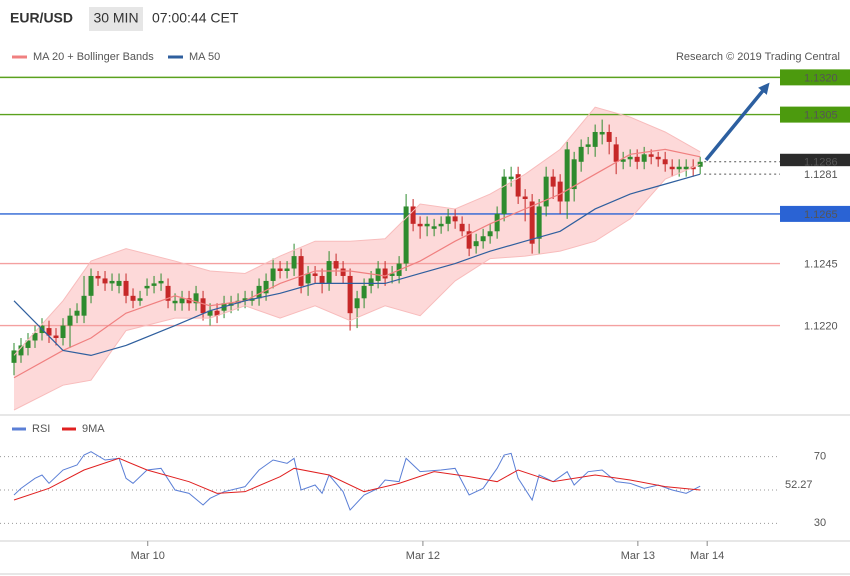 The height and width of the screenshot is (576, 850). Describe the element at coordinates (820, 523) in the screenshot. I see `y-tick-label: 30` at that location.